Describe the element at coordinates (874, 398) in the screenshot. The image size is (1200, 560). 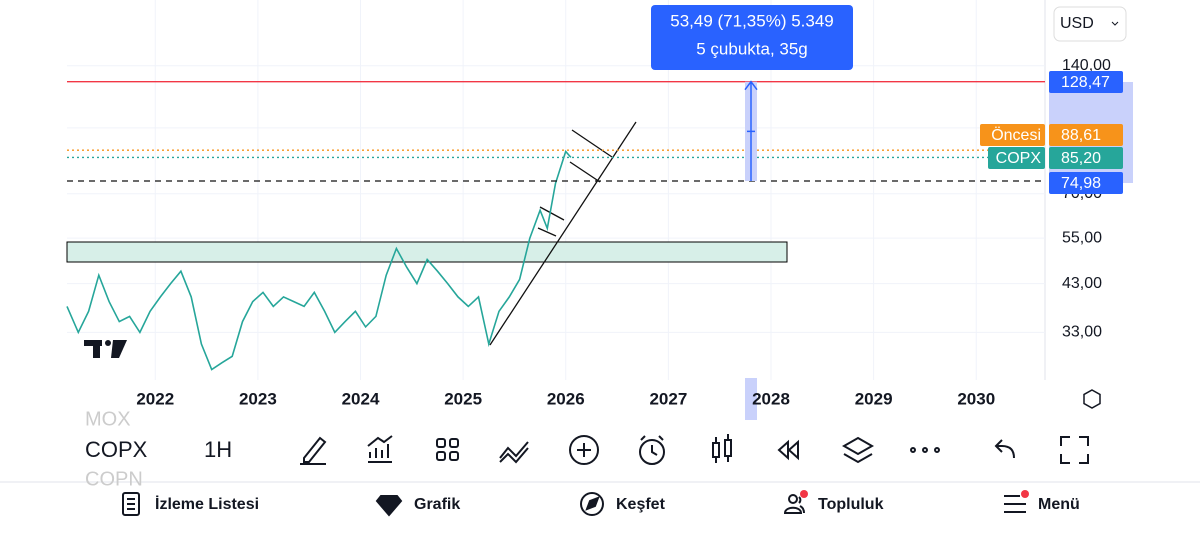
I see `x-tick-label: 2029` at that location.